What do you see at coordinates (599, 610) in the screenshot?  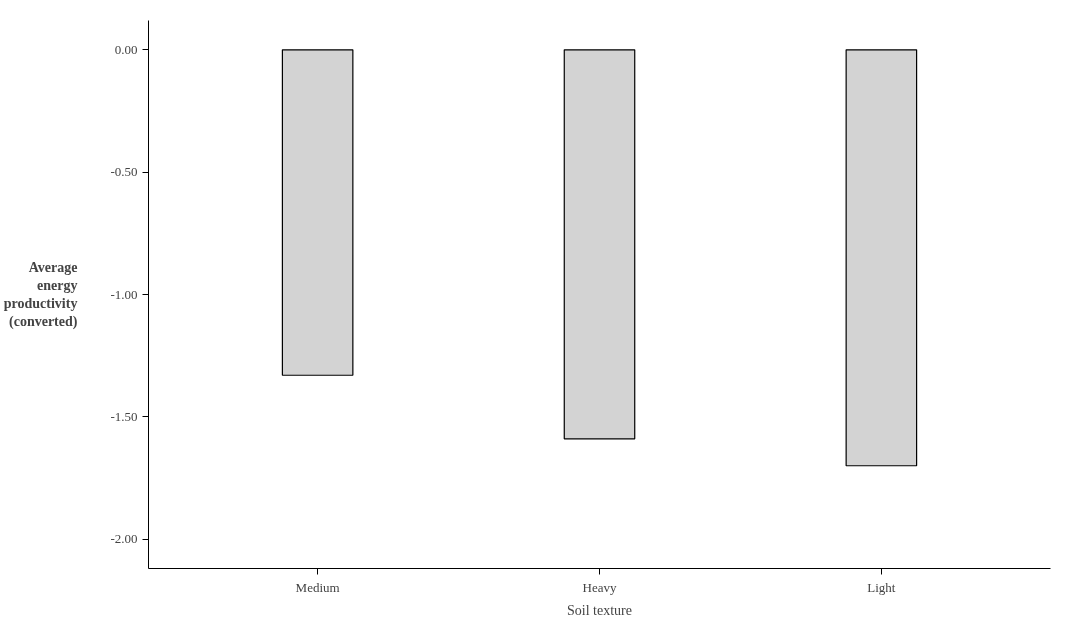 I see `x-axis-title: Soil texture` at bounding box center [599, 610].